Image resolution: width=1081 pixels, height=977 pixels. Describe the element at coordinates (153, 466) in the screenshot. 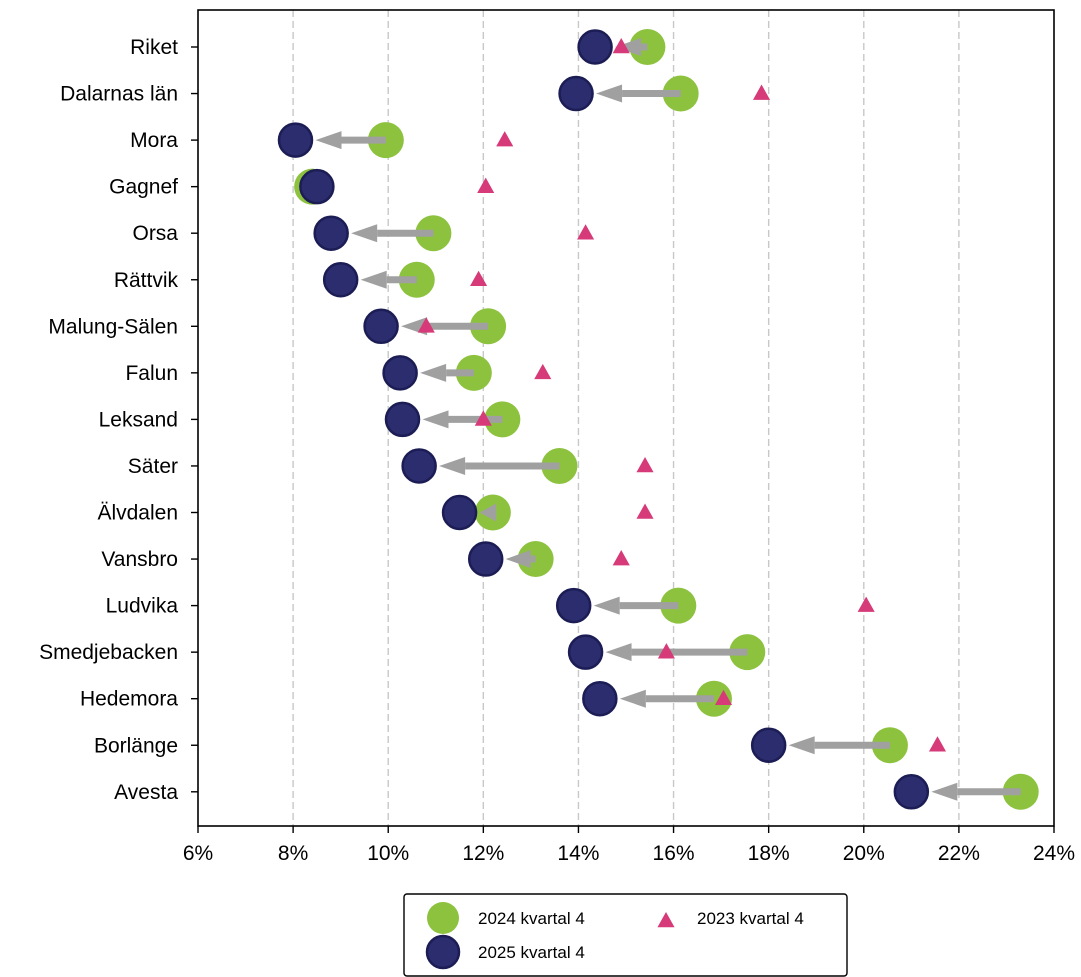

I see `category-label: Säter` at that location.